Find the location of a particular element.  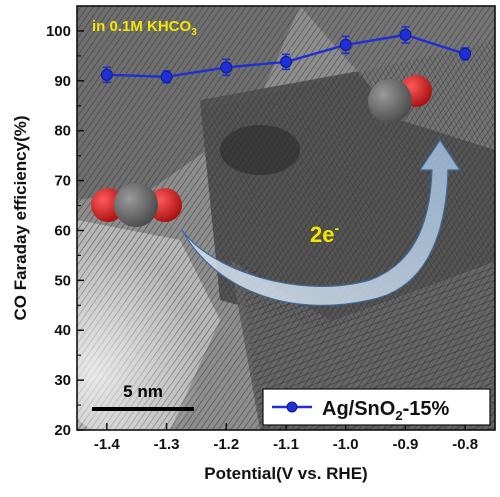

x-axis: -1.4 -1.3 -1.2 -1.1 -1.0 -0.9 -0.8 is located at coordinates (286, 438).